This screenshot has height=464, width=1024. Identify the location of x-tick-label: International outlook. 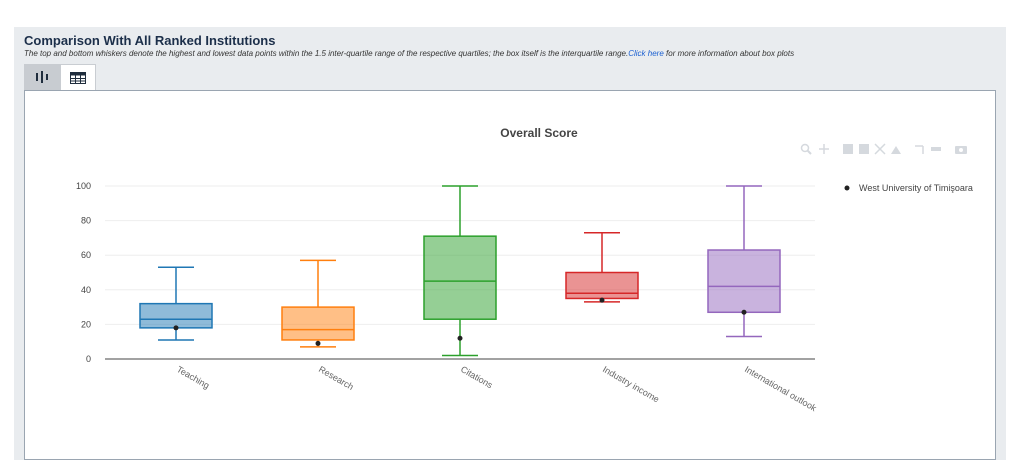
(781, 388).